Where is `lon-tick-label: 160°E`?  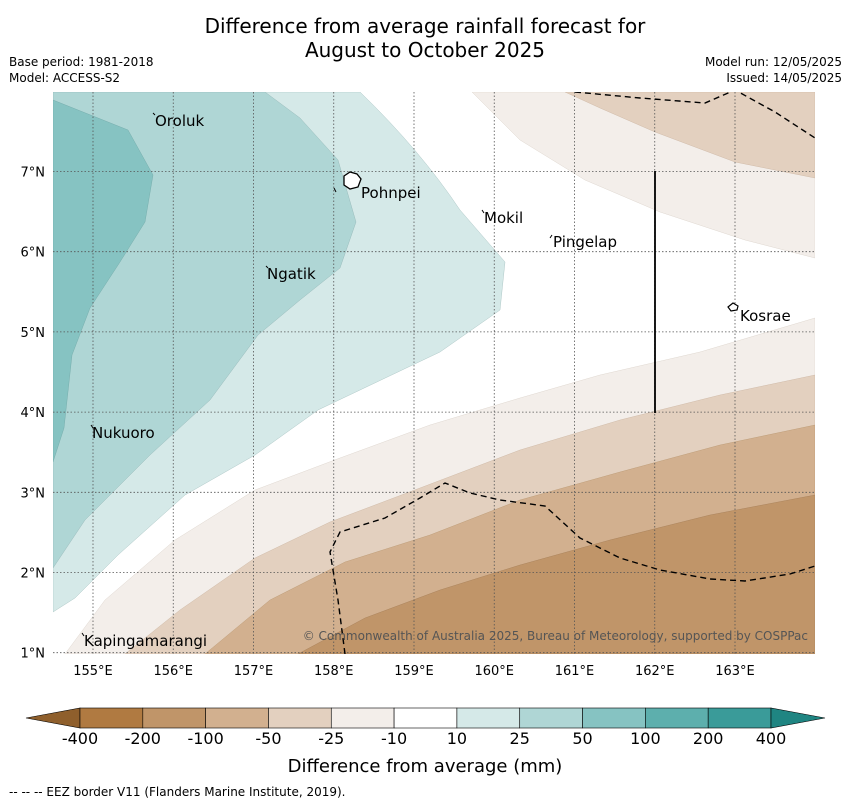
lon-tick-label: 160°E is located at coordinates (494, 671).